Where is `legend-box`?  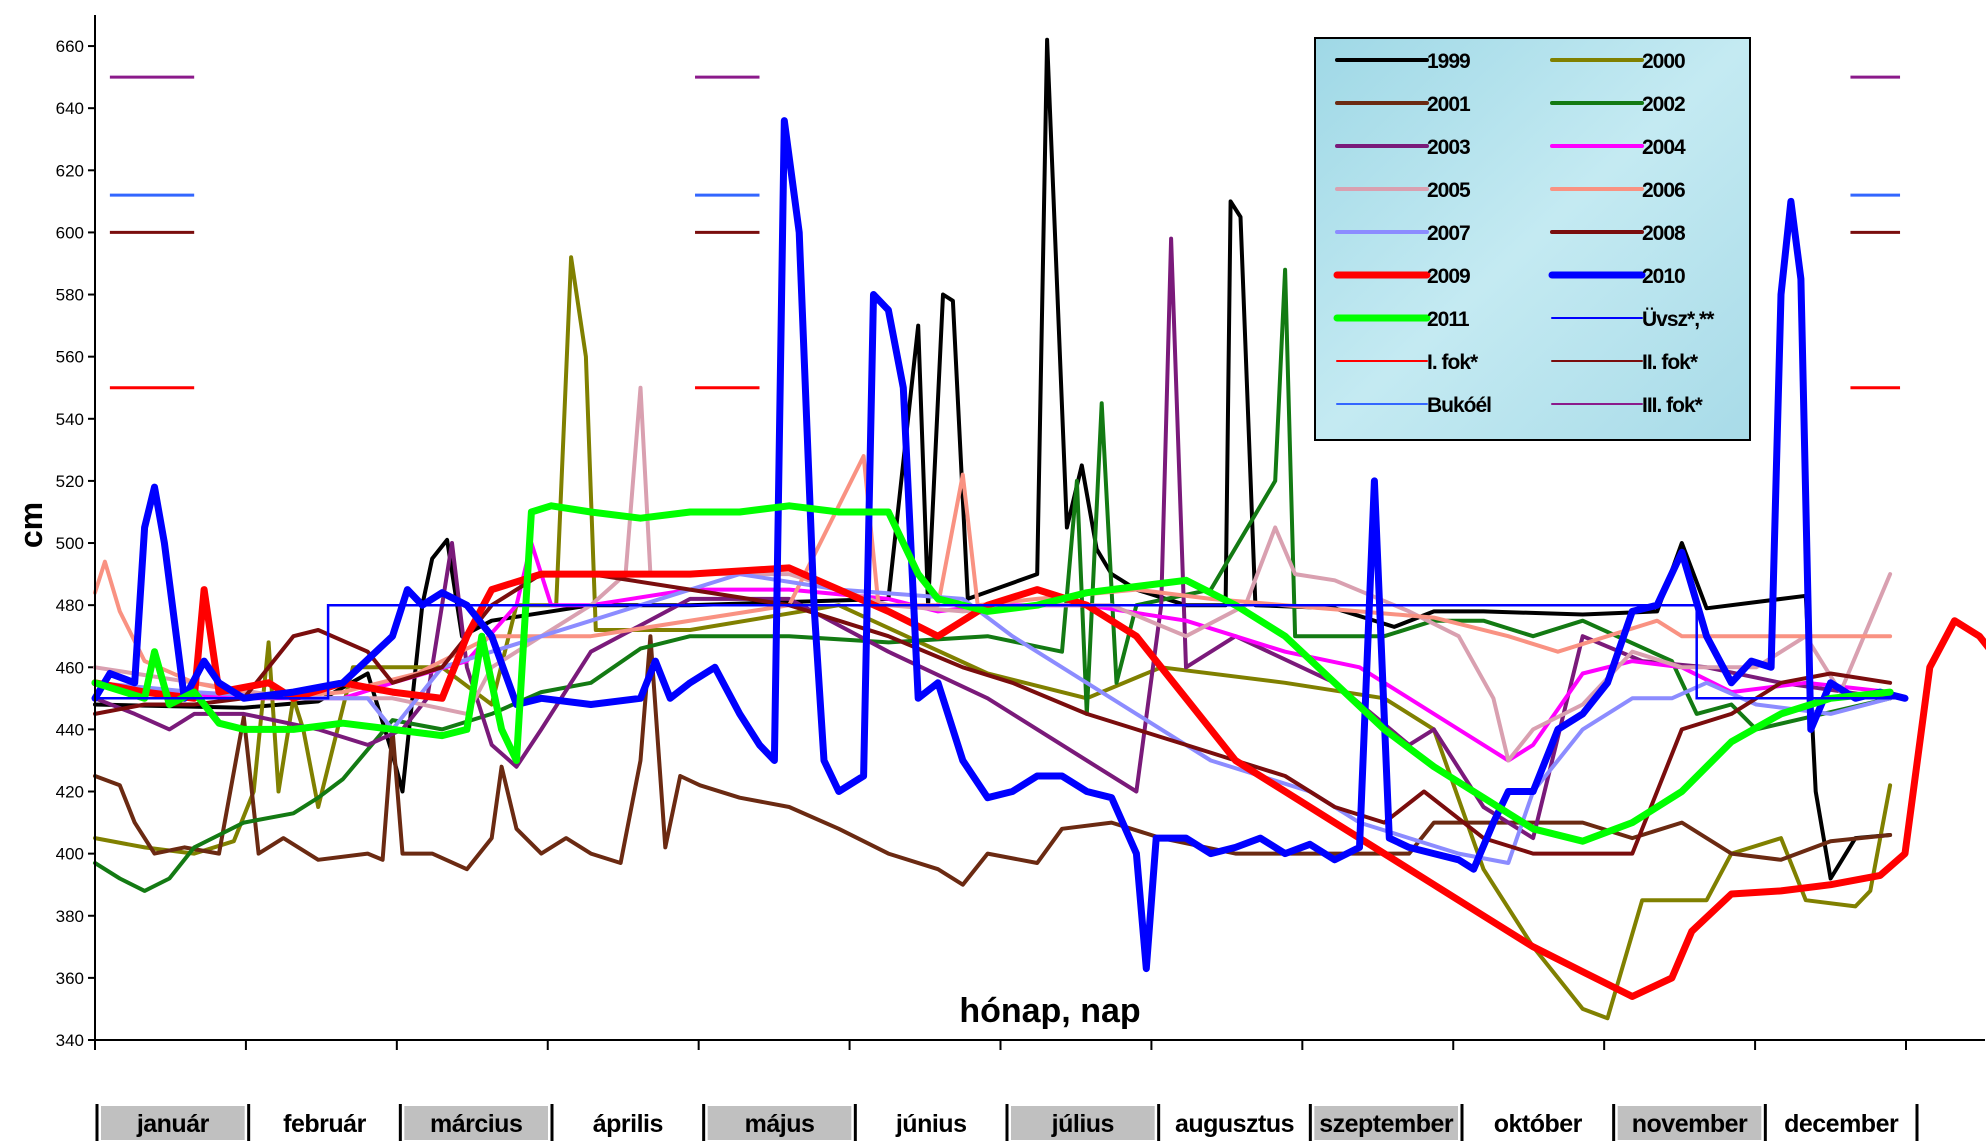 legend-box is located at coordinates (1532, 239).